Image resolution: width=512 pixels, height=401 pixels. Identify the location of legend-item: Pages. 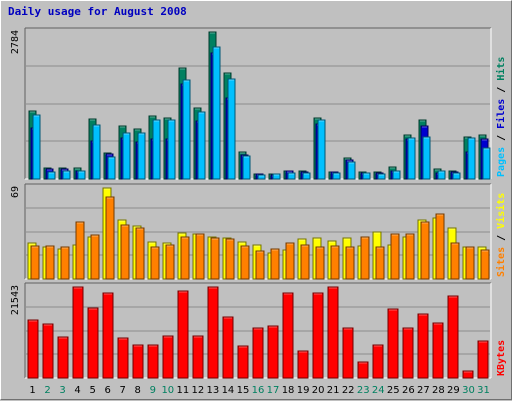
(501, 162).